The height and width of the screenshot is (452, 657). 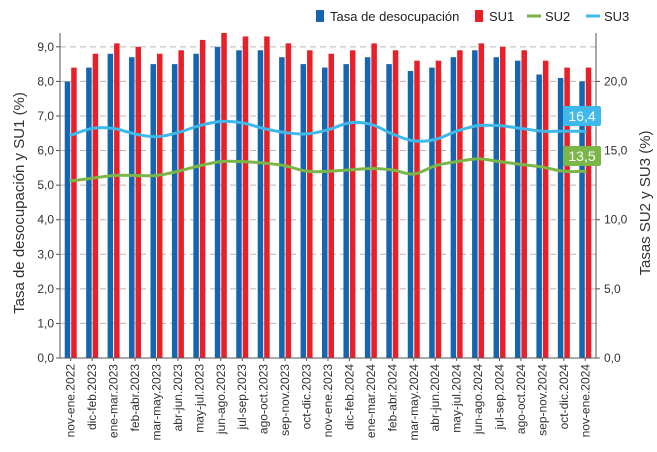 I want to click on x-tick-label: may-jul.2024, so click(x=457, y=398).